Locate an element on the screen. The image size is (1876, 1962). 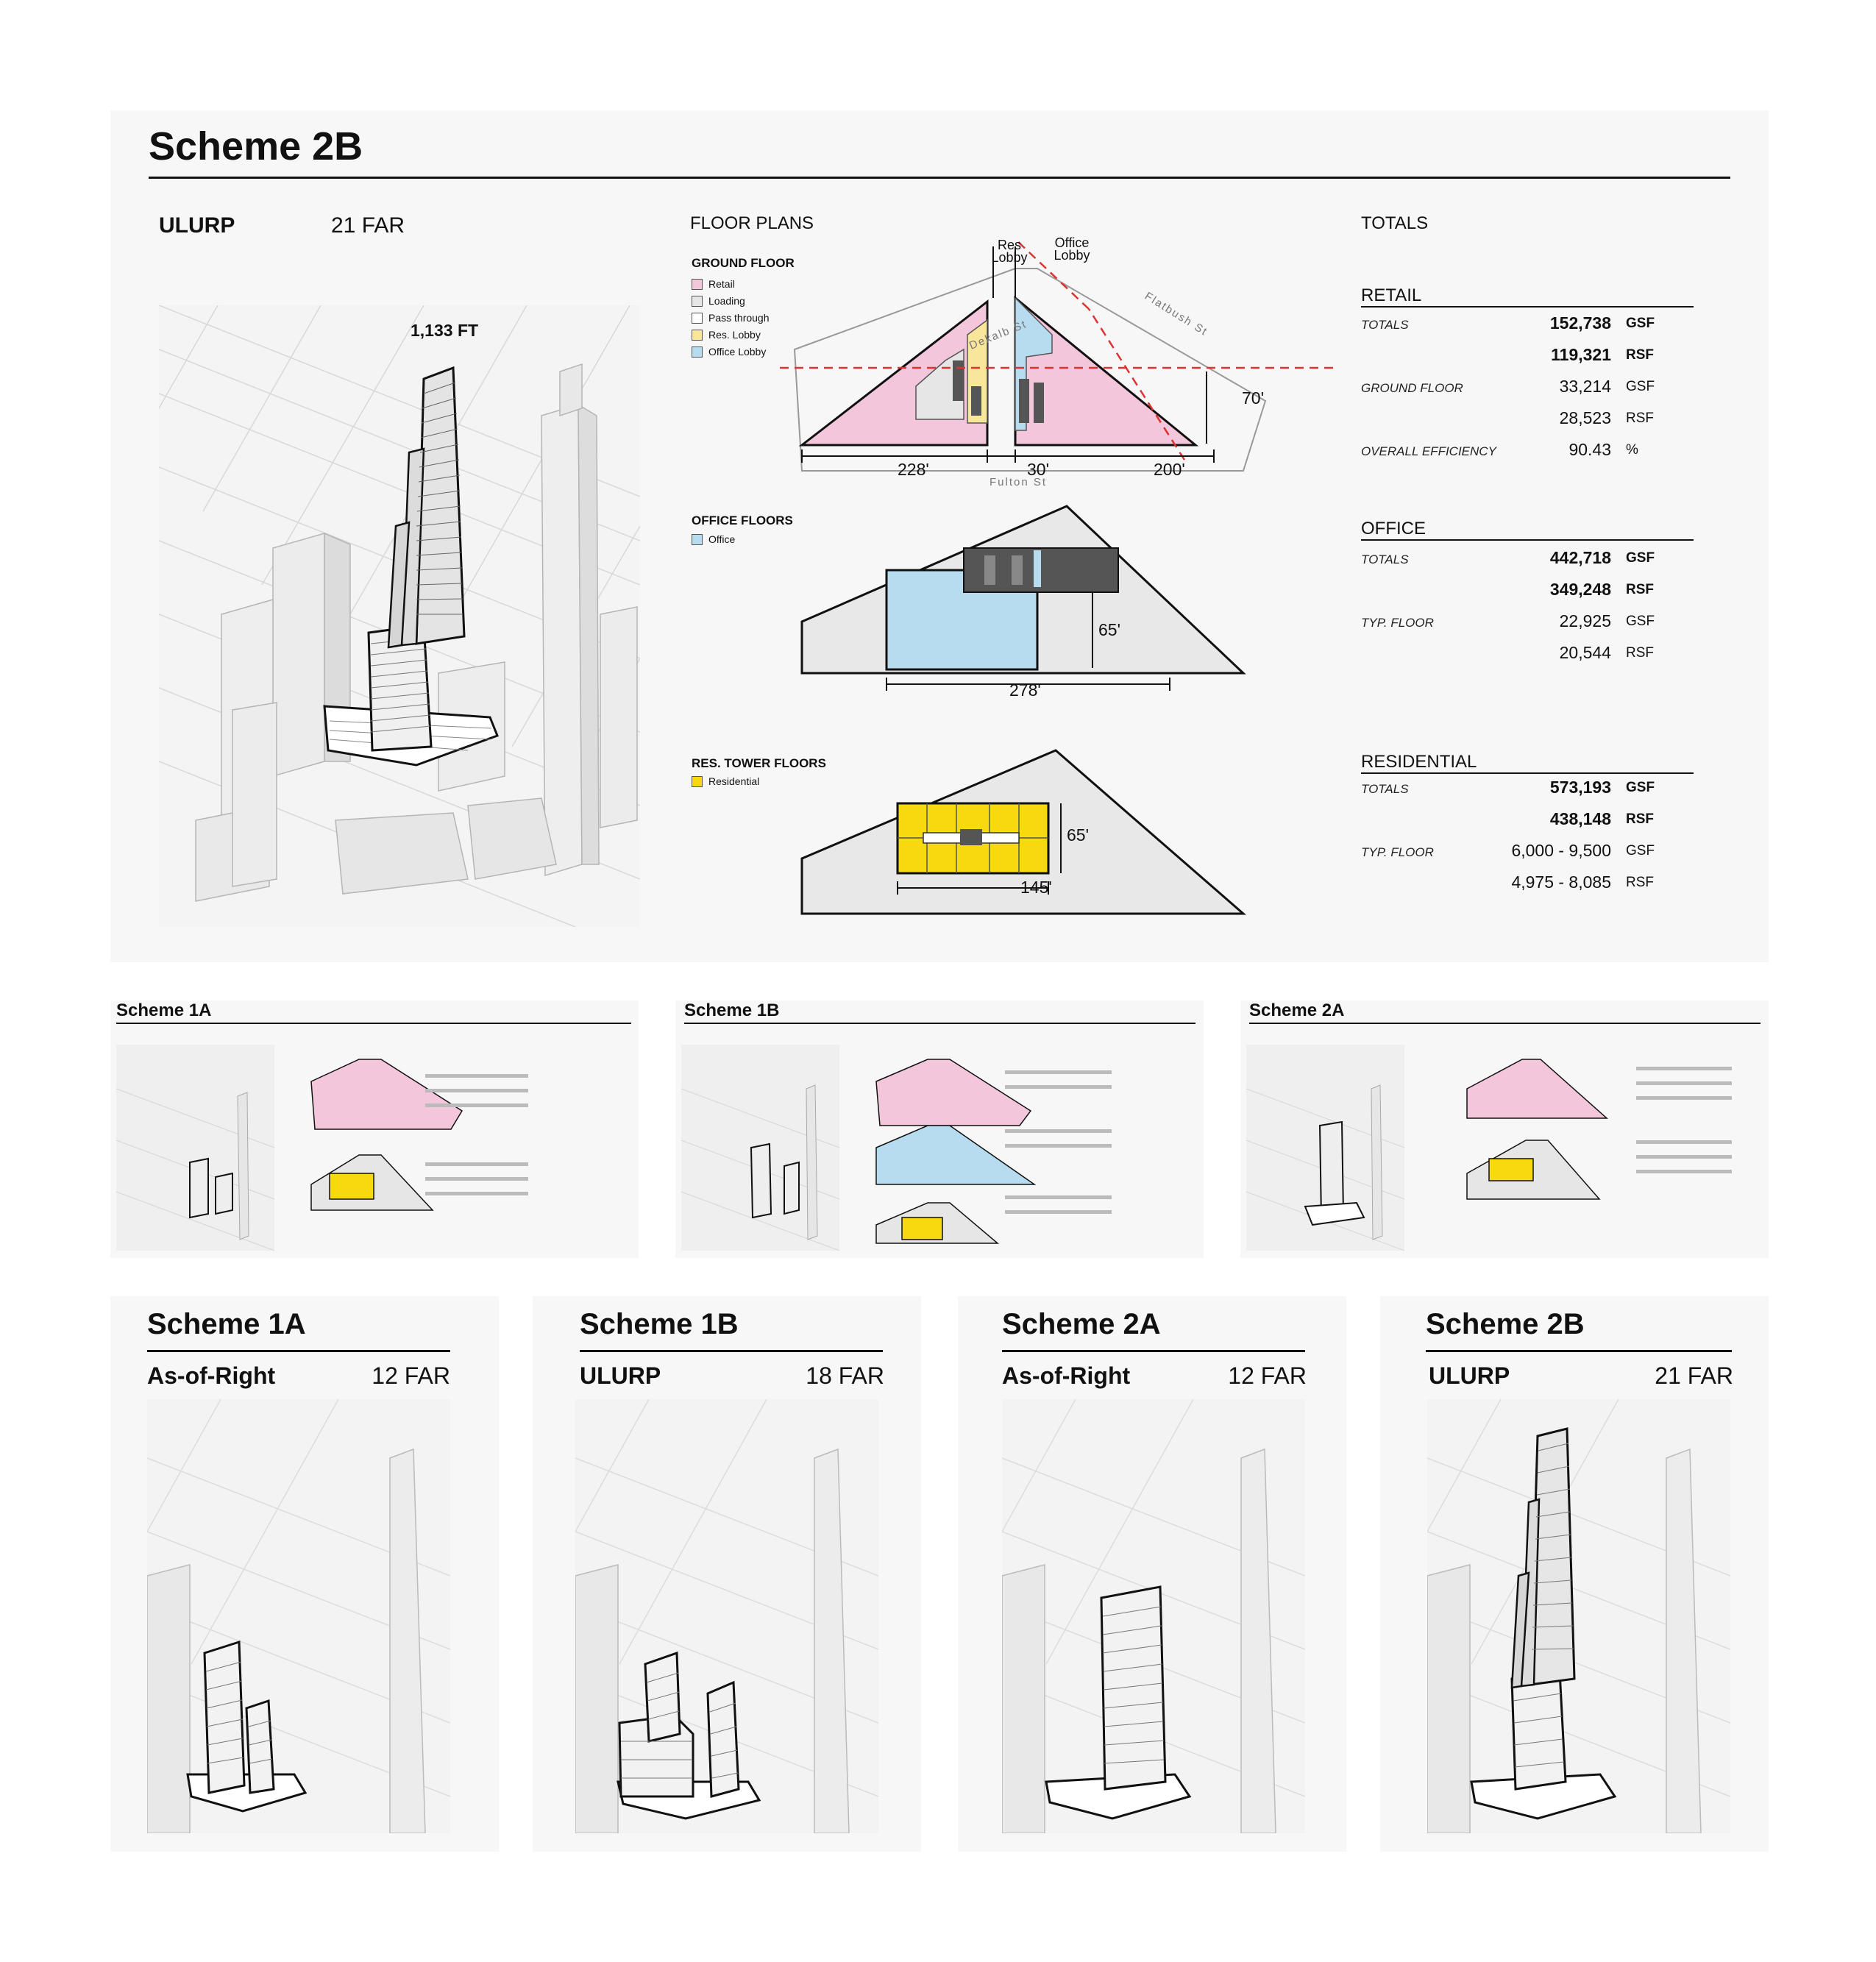
residential-swatch is located at coordinates (697, 781).